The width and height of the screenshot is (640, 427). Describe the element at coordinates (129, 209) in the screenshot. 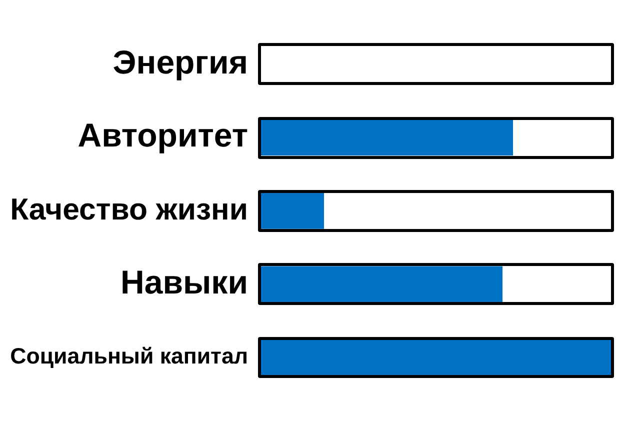

I see `y-tick-label: Качество жизни` at that location.